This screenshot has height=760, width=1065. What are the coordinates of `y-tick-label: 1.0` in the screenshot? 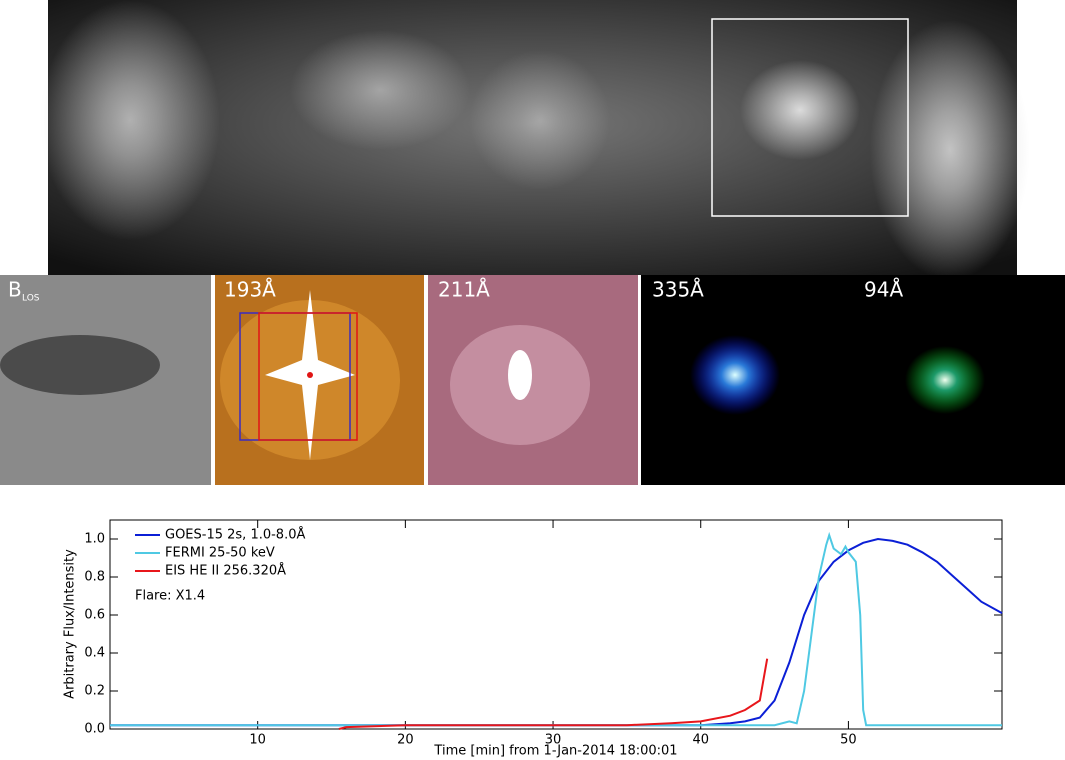 It's located at (94, 539).